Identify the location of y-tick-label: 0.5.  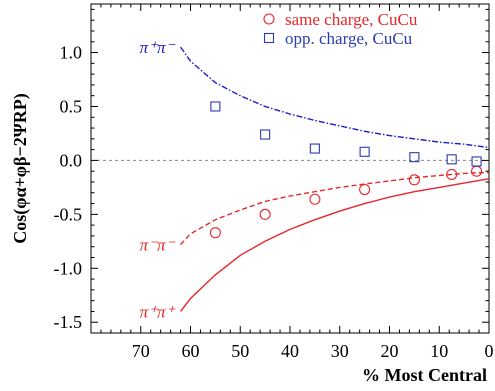
(71, 106).